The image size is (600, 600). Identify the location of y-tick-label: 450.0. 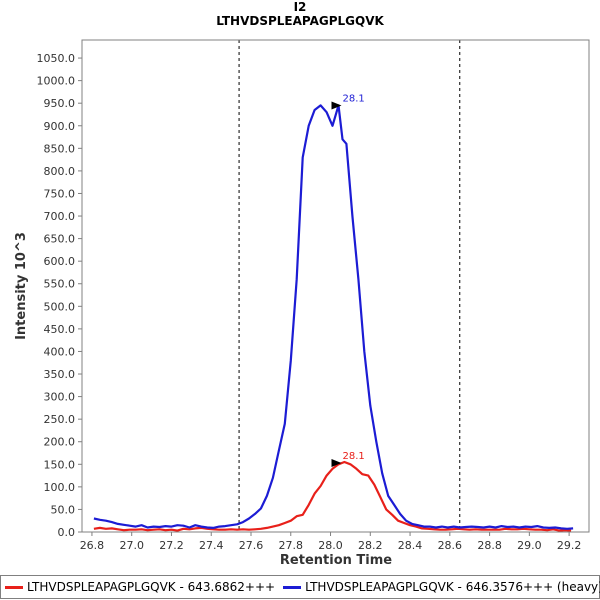
(60, 329).